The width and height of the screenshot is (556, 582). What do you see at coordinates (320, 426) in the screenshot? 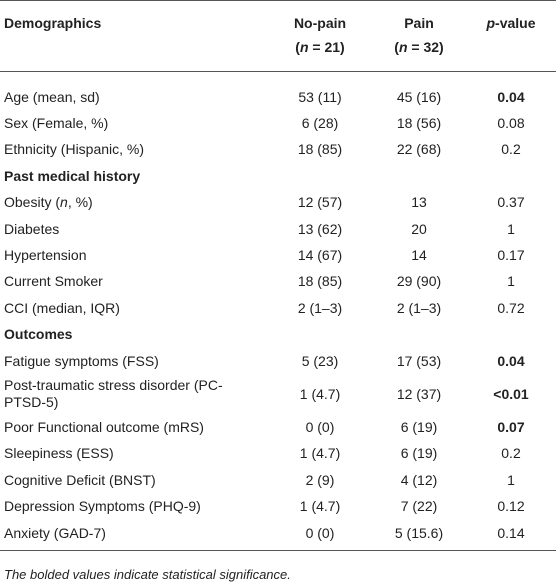
I see `value-cell: 0 (0)` at bounding box center [320, 426].